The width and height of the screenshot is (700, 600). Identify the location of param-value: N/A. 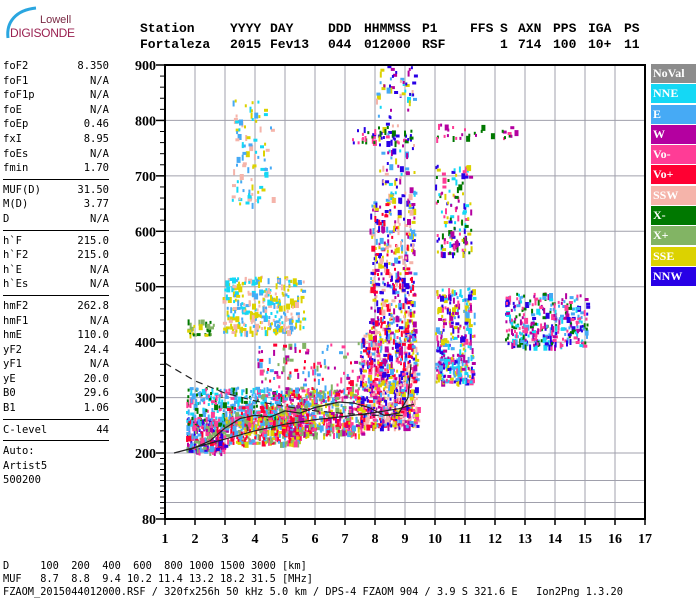
(99, 364).